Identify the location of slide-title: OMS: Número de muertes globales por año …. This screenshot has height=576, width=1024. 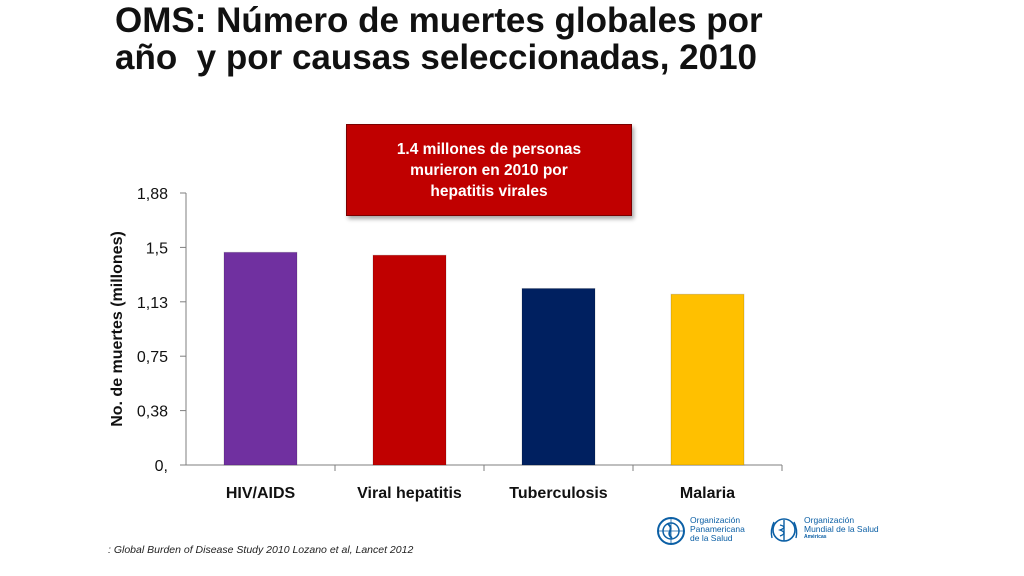
(555, 39).